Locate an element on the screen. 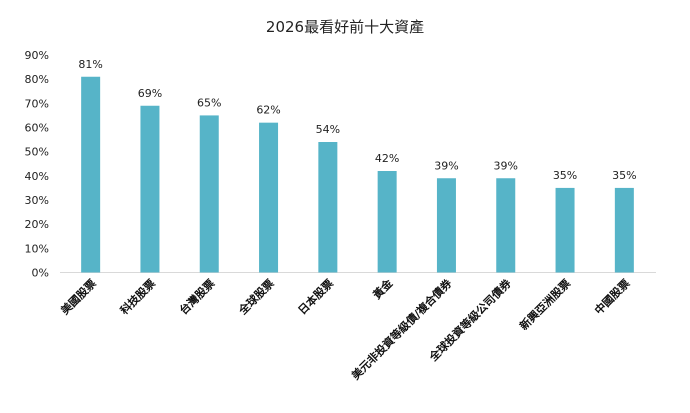 This screenshot has height=413, width=690. category-label: 科技股票 is located at coordinates (137, 296).